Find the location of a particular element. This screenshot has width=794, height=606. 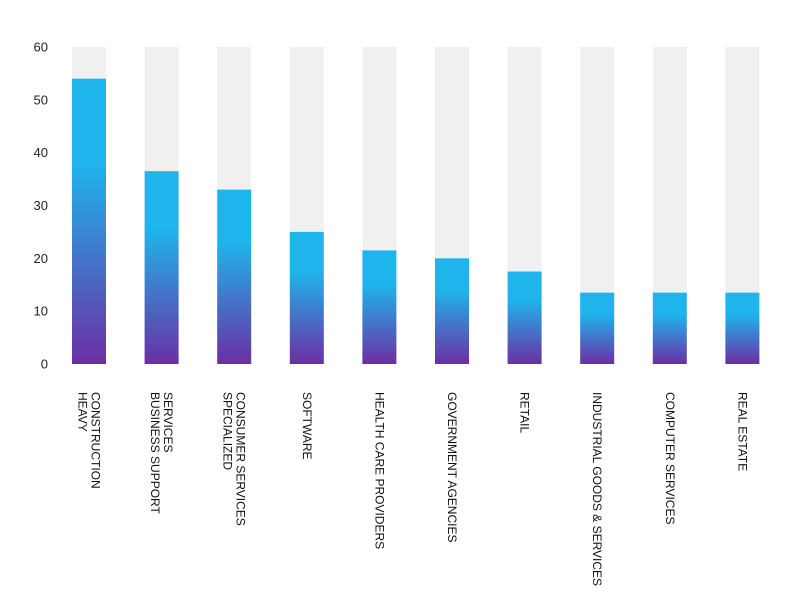

y-tick-label: 10 is located at coordinates (41, 311).